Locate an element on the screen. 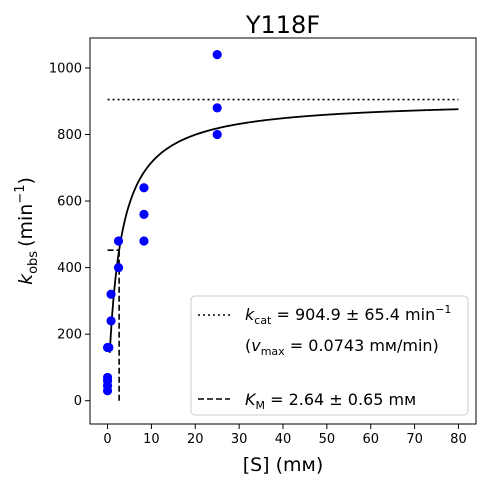 Image resolution: width=486 pixels, height=484 pixels. x-tick-label: 40 is located at coordinates (283, 439).